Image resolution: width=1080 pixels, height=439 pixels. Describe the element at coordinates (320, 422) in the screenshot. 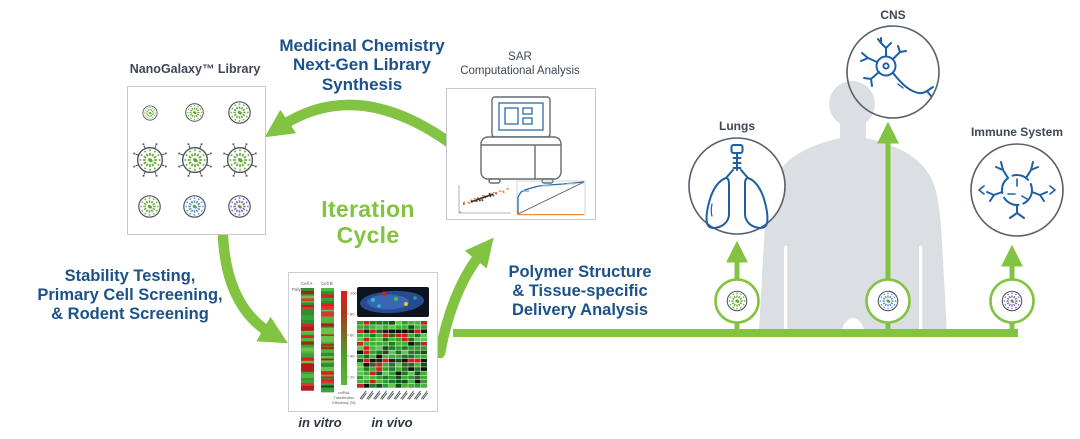

I see `in-vitro-label: in vitro` at that location.